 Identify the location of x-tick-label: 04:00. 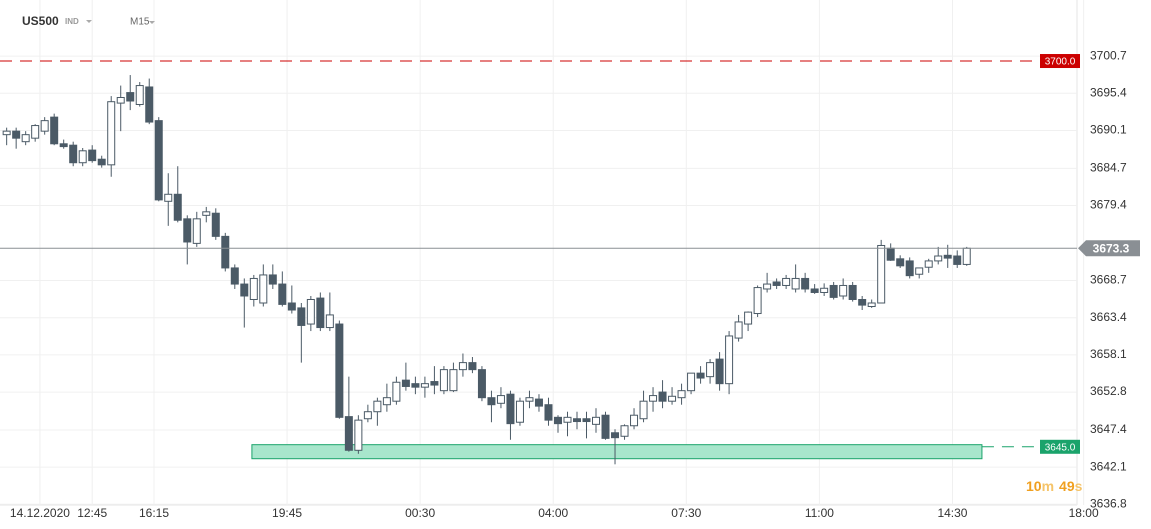
(553, 513).